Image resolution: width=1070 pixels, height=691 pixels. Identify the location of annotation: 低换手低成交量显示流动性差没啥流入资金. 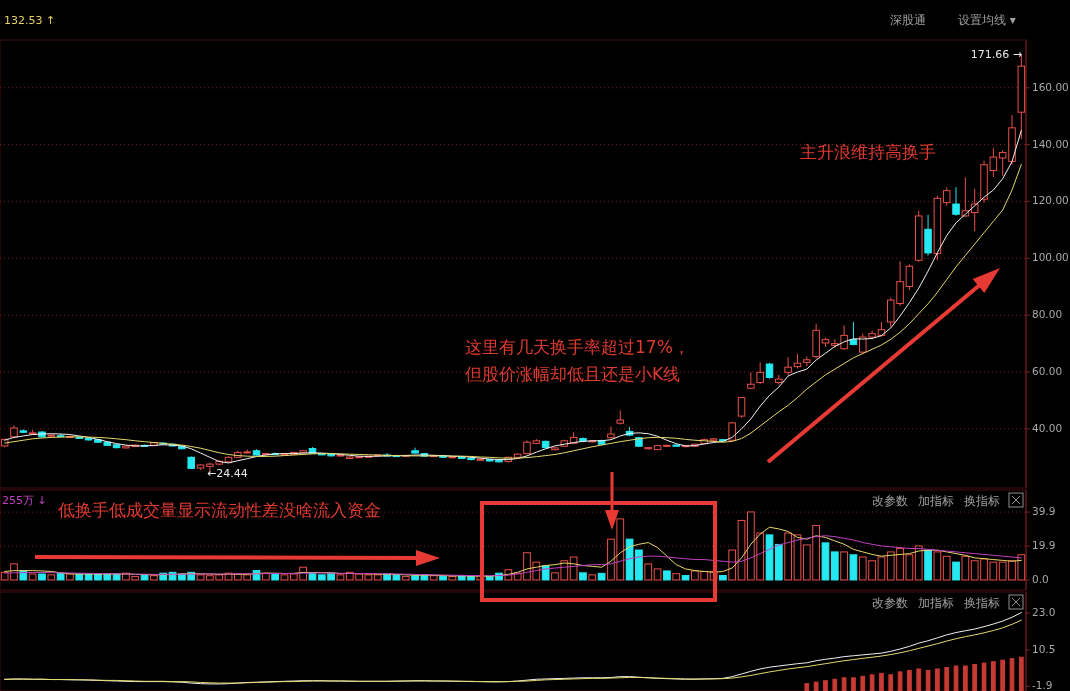
(219, 510).